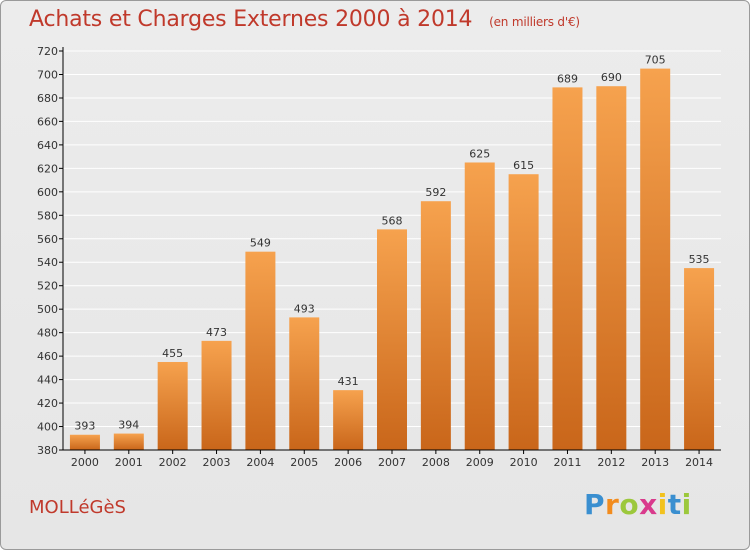 Image resolution: width=750 pixels, height=550 pixels. What do you see at coordinates (47, 51) in the screenshot?
I see `y-tick-label: 720` at bounding box center [47, 51].